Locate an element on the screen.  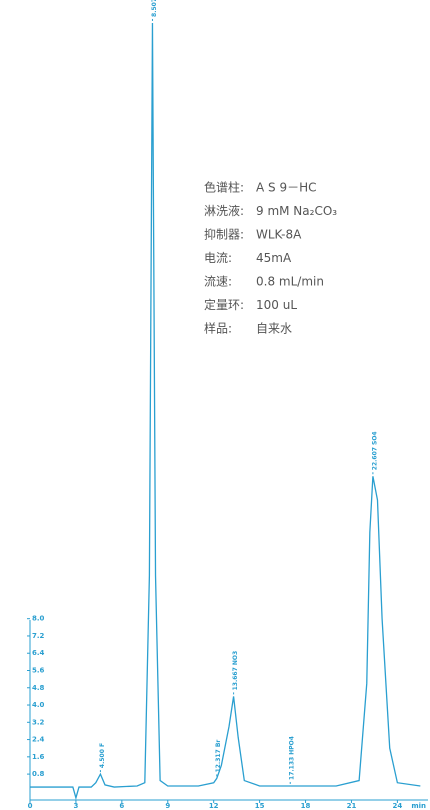
y-tick-label: 7.2 is located at coordinates (38, 636).